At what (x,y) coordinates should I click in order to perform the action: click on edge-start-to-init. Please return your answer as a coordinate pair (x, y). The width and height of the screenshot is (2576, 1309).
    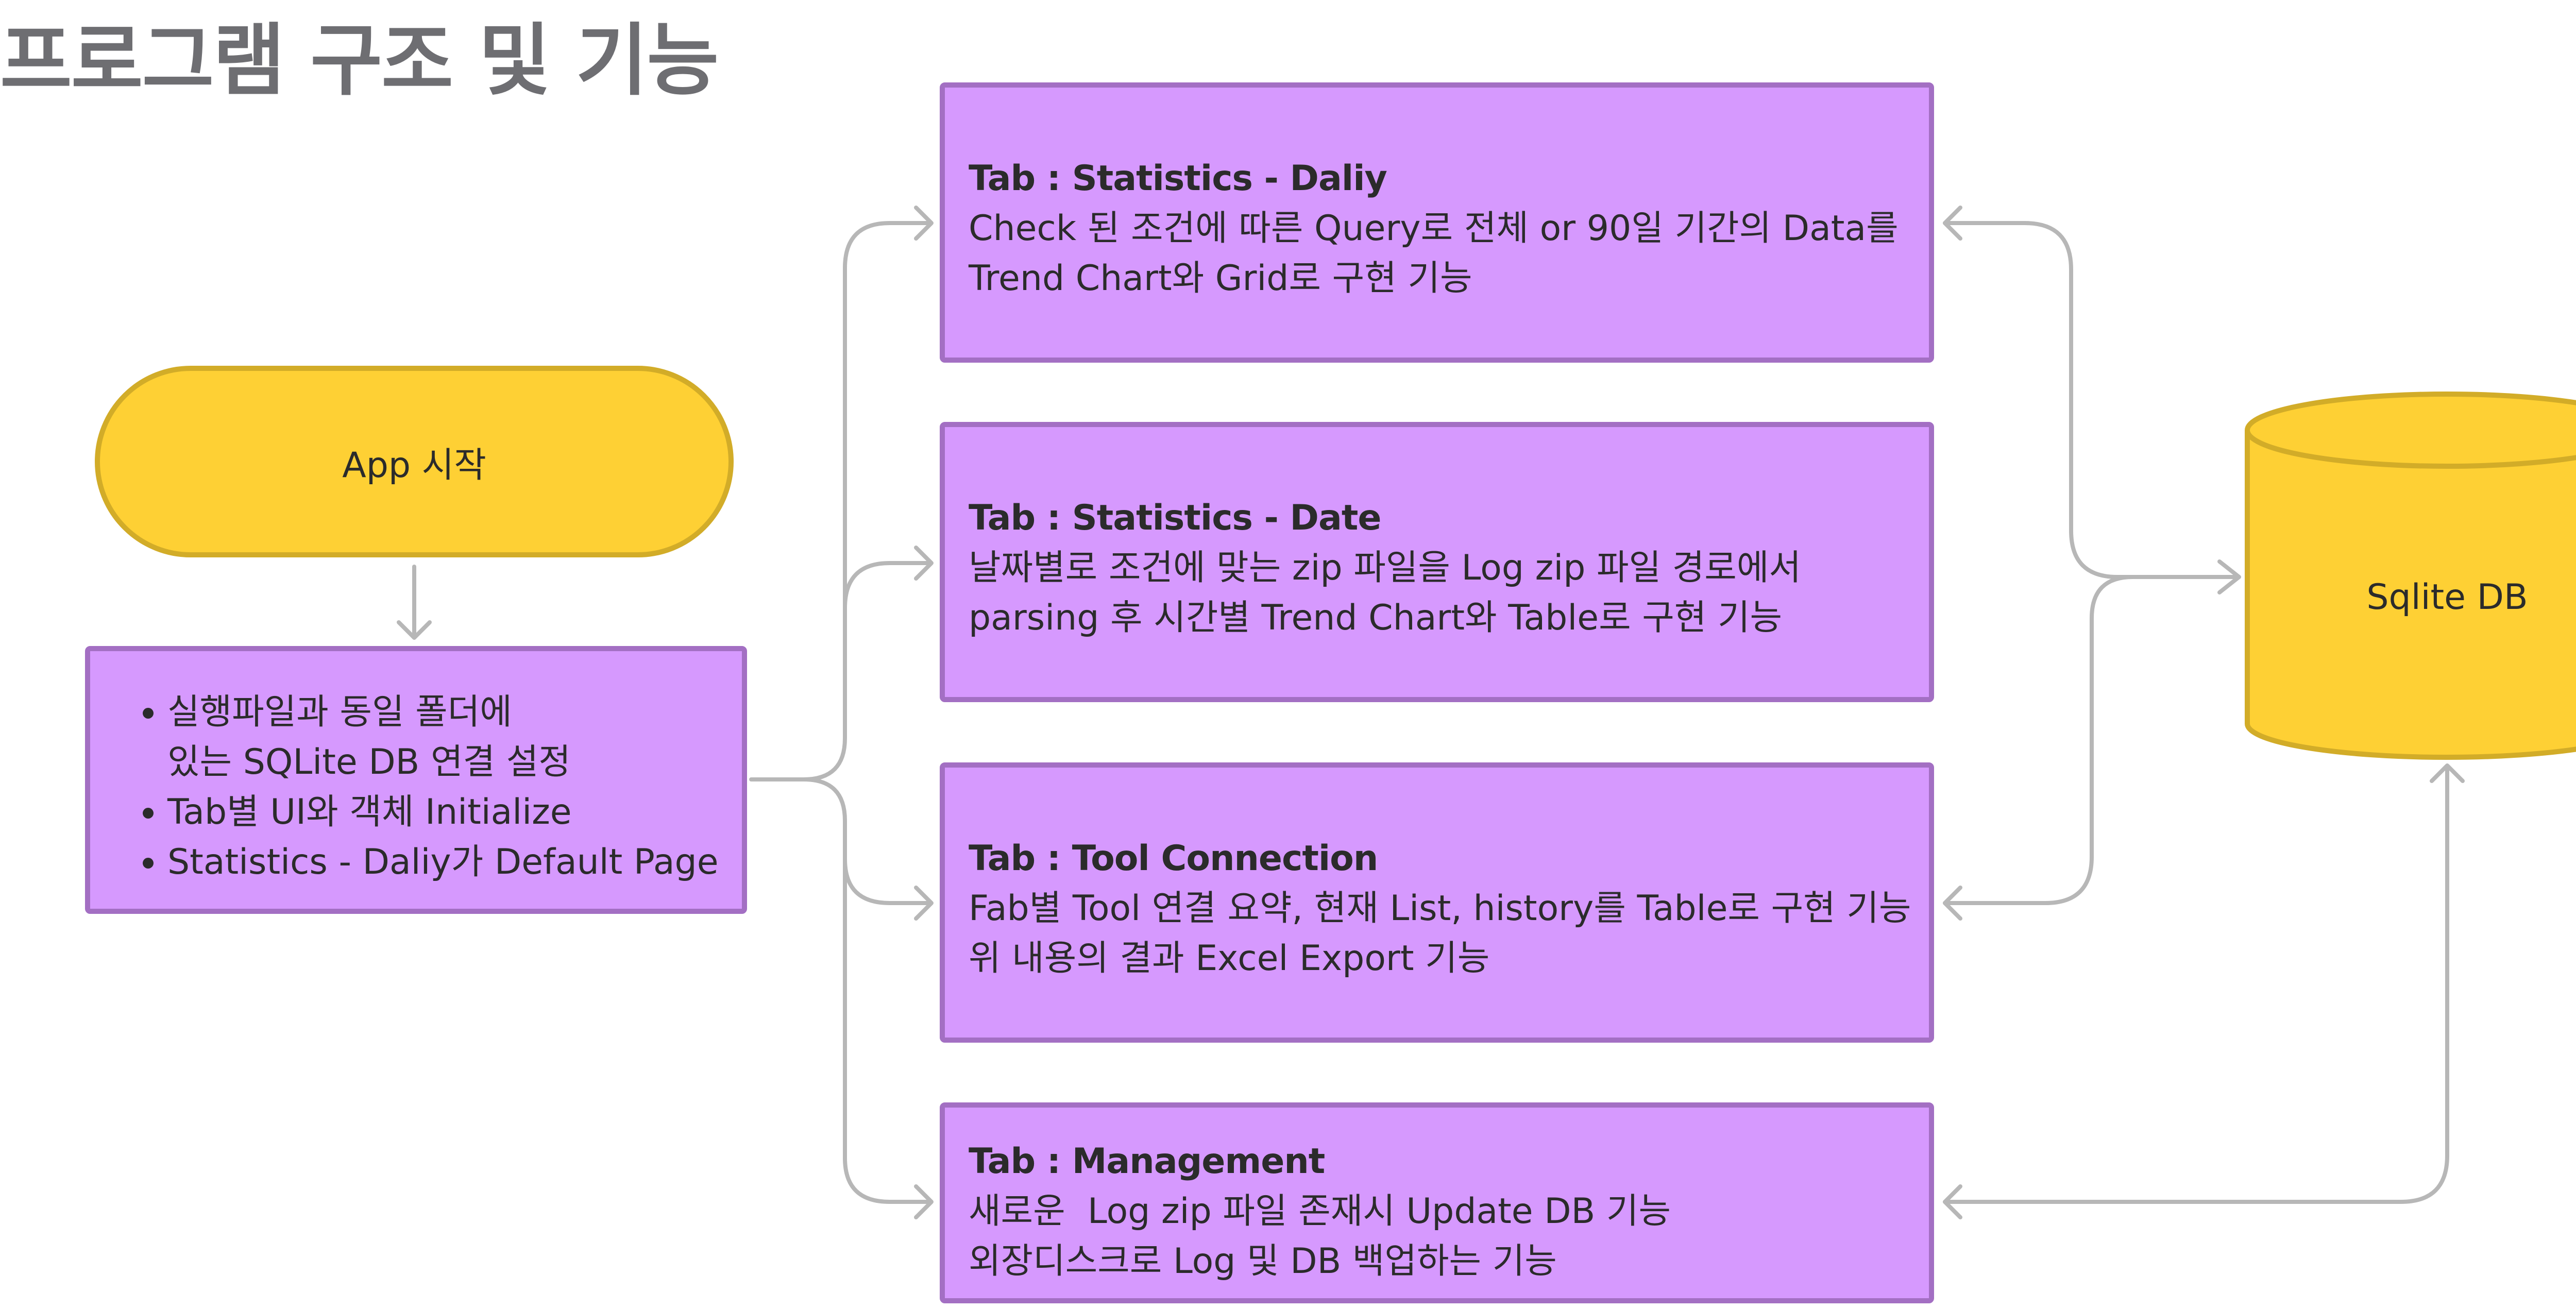
    Looking at the image, I should click on (414, 602).